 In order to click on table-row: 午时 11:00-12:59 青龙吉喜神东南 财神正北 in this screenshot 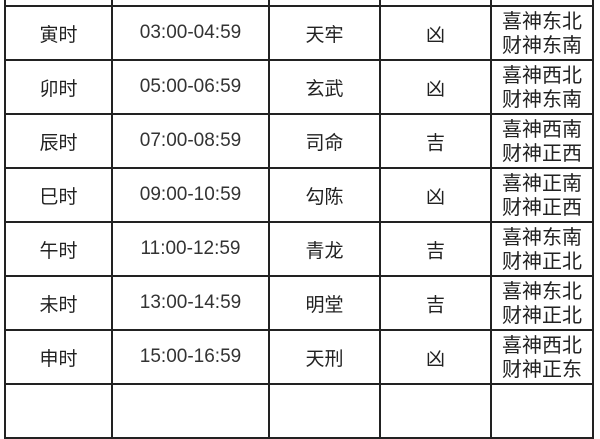, I will do `click(299, 249)`.